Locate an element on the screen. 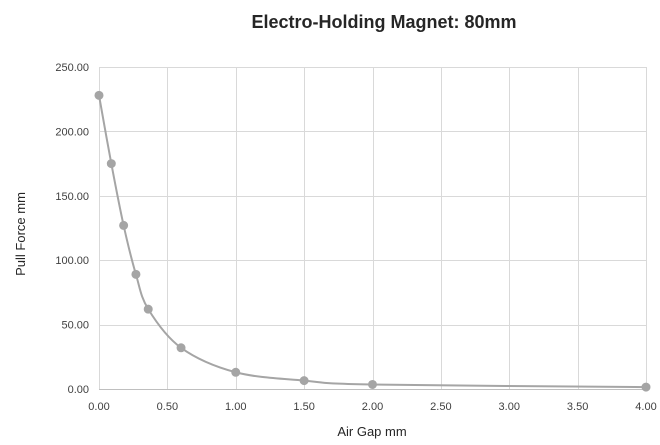 This screenshot has width=660, height=445. x-tick-label: 4.00 is located at coordinates (645, 407).